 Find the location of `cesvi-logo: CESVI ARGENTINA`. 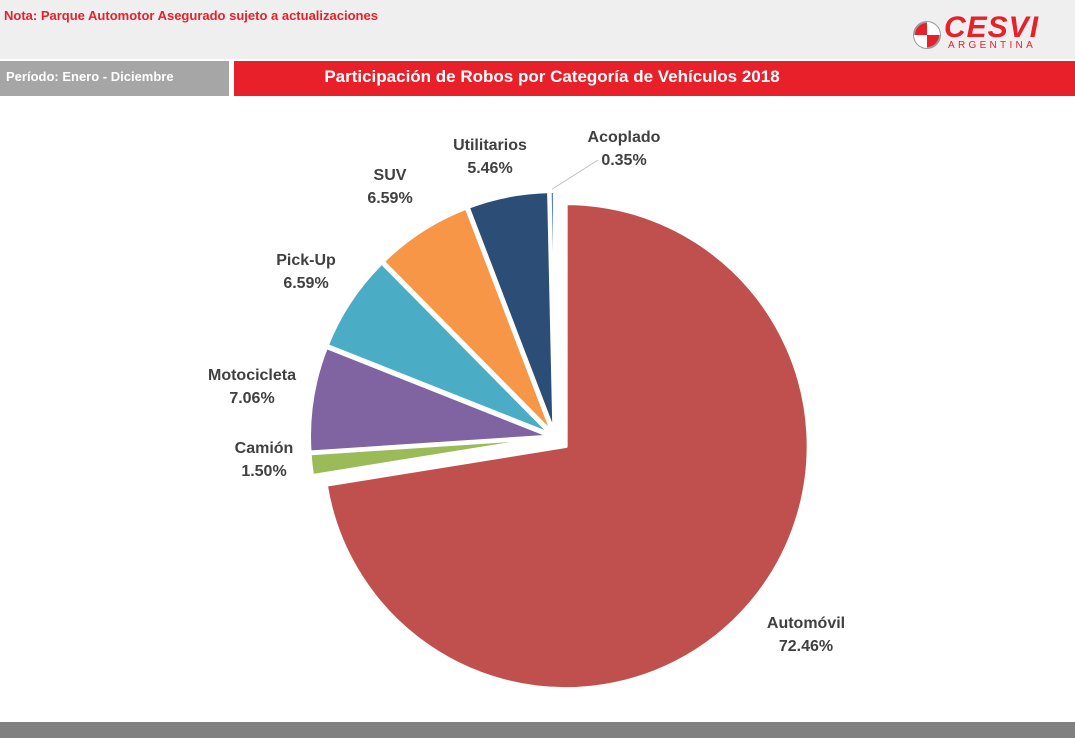

cesvi-logo: CESVI ARGENTINA is located at coordinates (982, 32).